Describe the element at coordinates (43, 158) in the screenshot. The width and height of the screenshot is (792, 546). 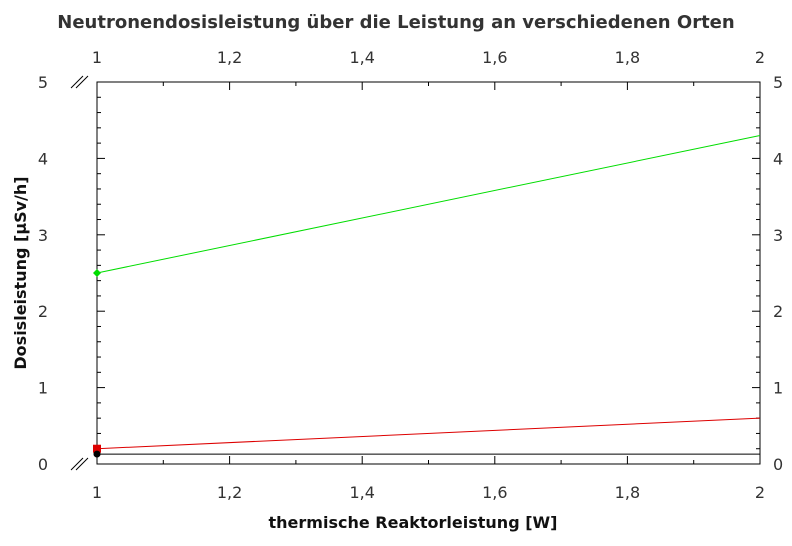
I see `y-tick-label-left: 4` at that location.